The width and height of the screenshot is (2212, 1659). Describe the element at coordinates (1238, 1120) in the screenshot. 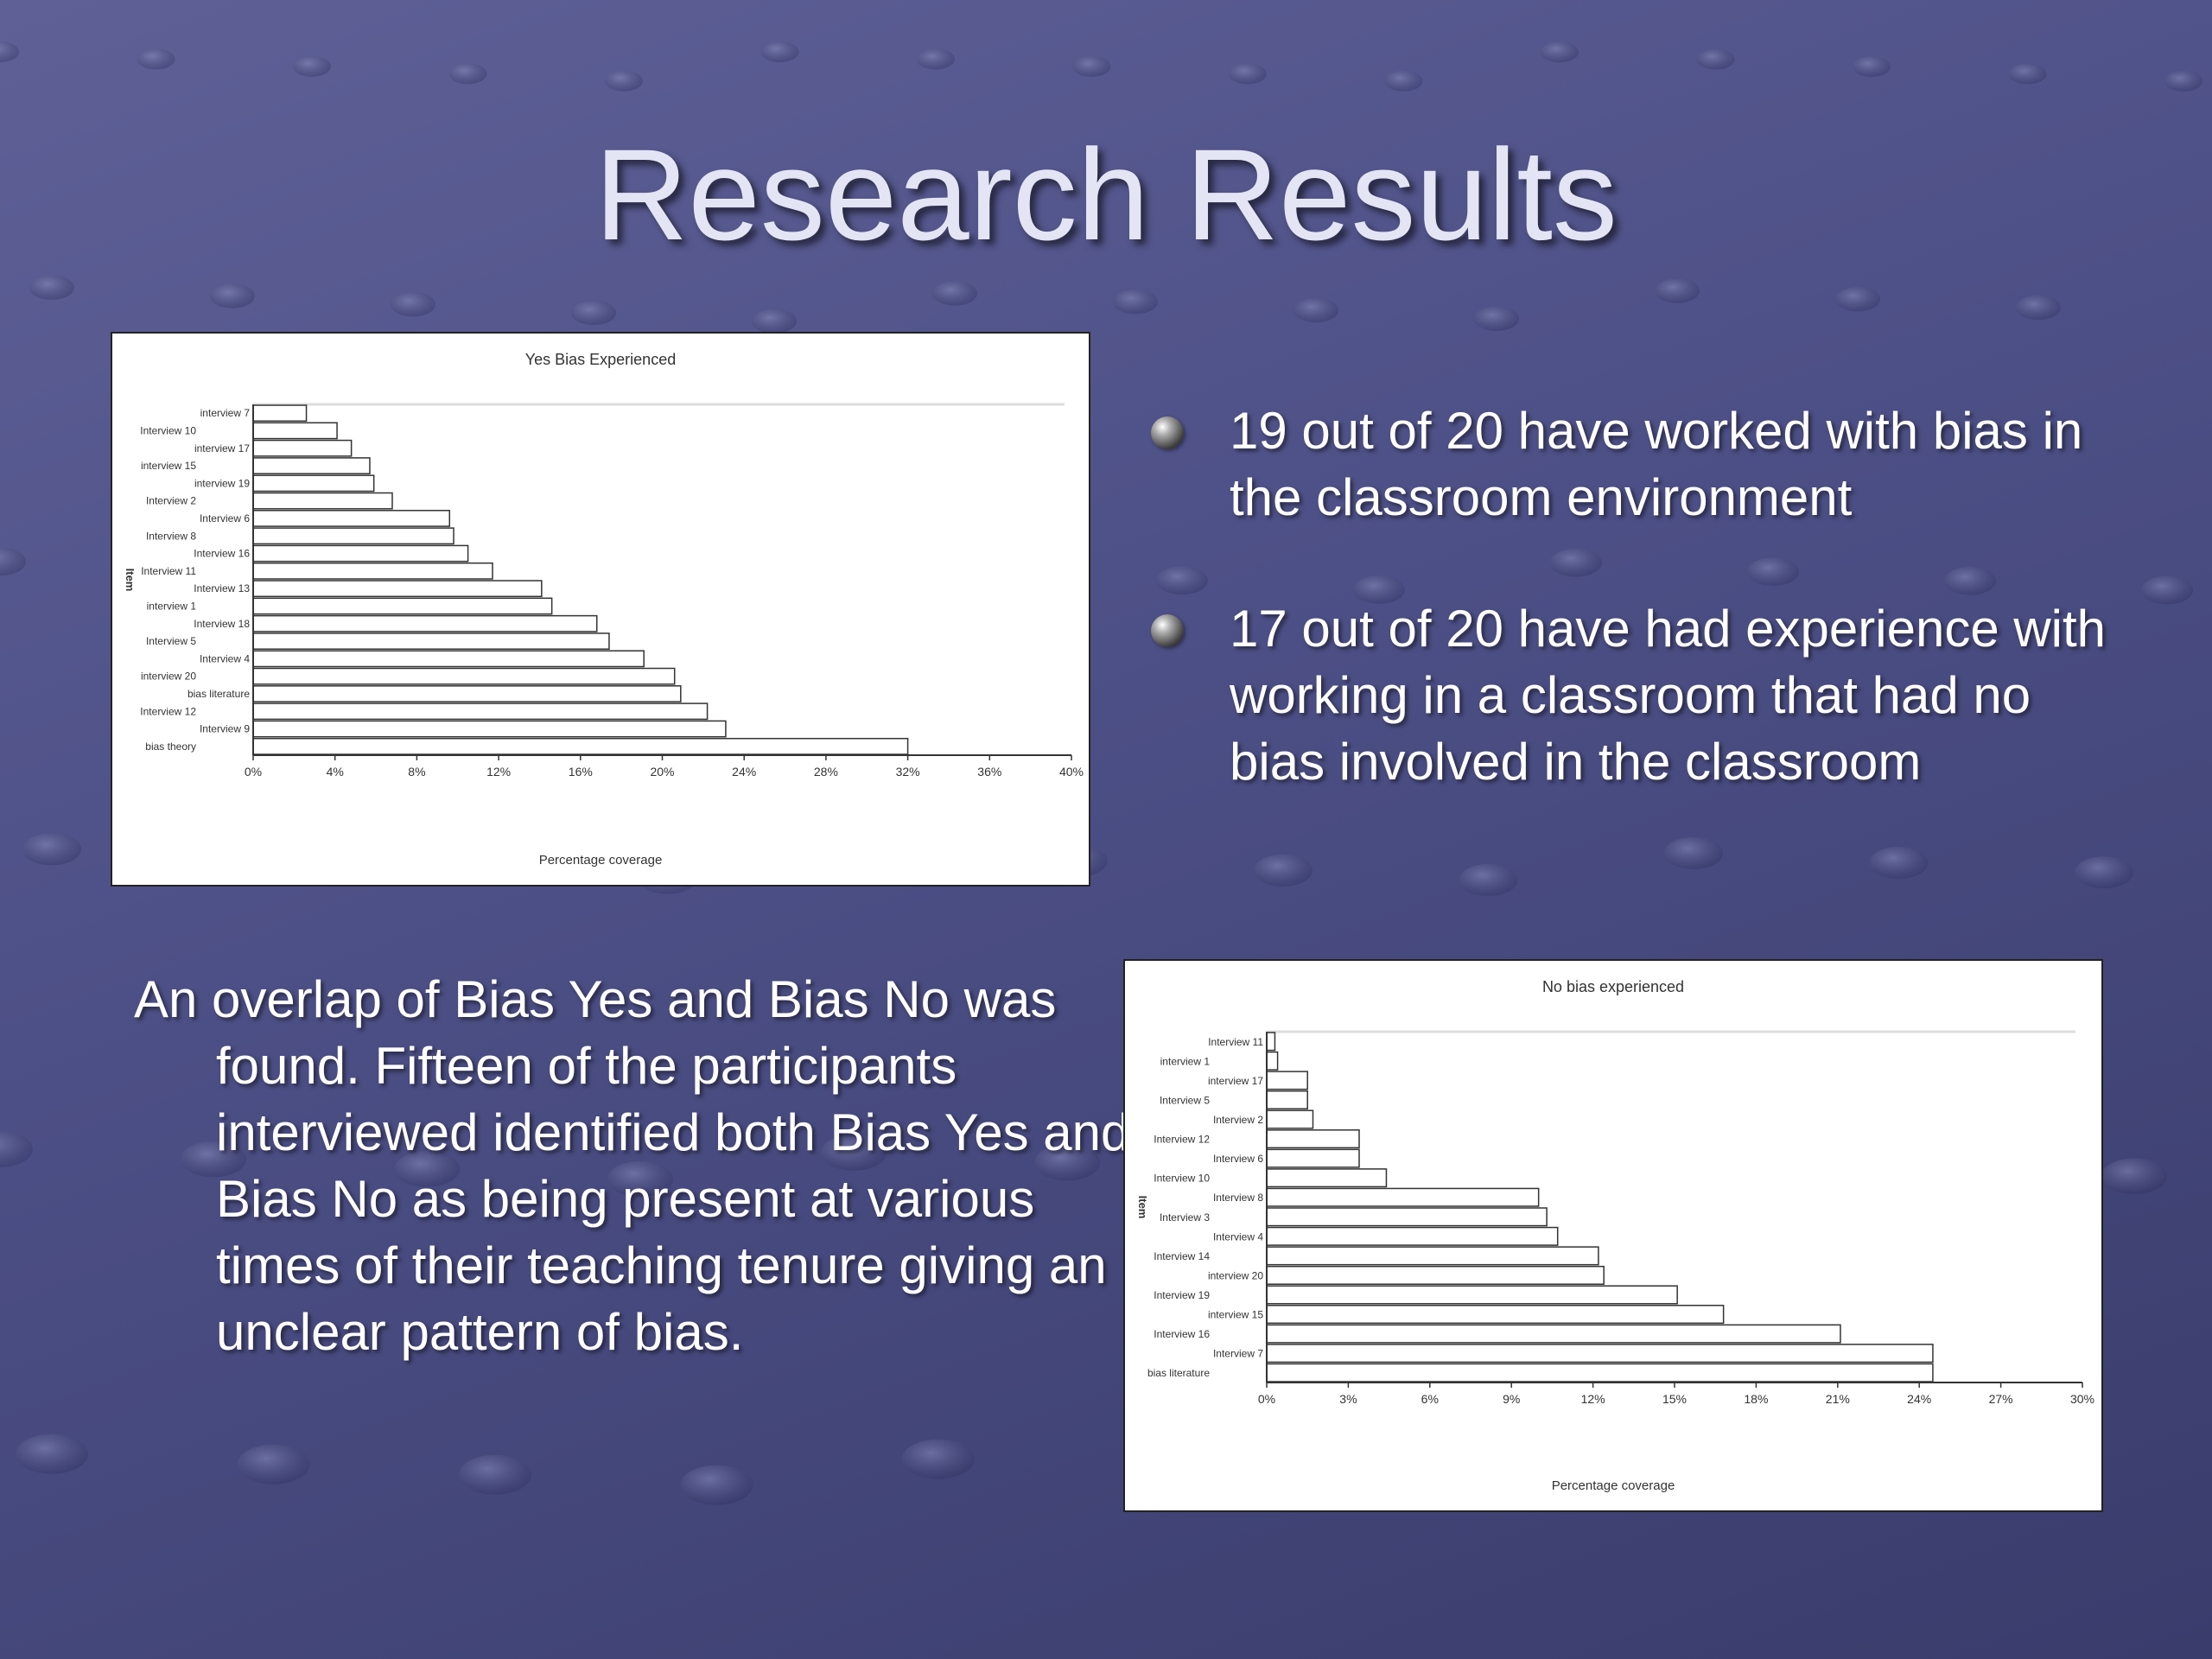

I see `category-label: Interview 2` at that location.